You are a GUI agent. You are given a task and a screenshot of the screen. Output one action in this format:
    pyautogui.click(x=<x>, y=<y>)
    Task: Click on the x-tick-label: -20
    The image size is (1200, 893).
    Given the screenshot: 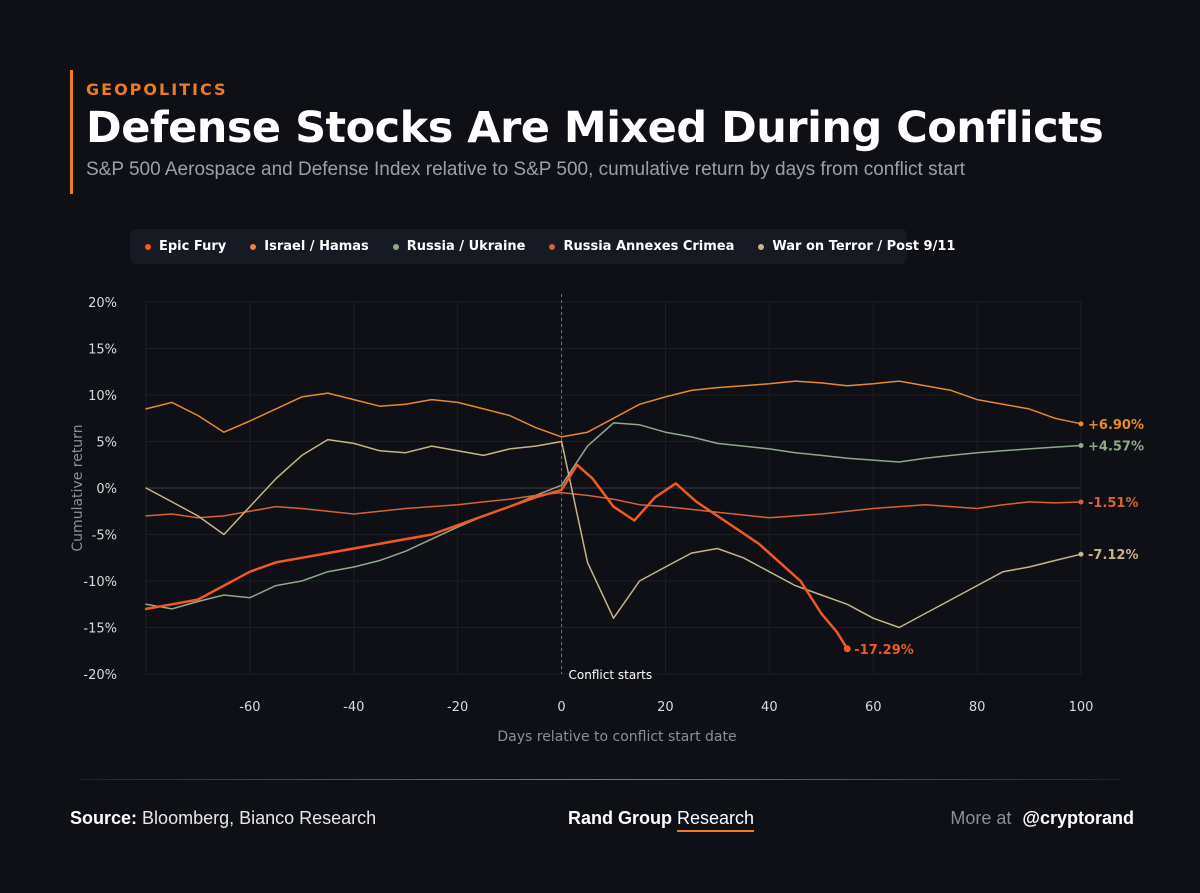 What is the action you would take?
    pyautogui.click(x=457, y=707)
    